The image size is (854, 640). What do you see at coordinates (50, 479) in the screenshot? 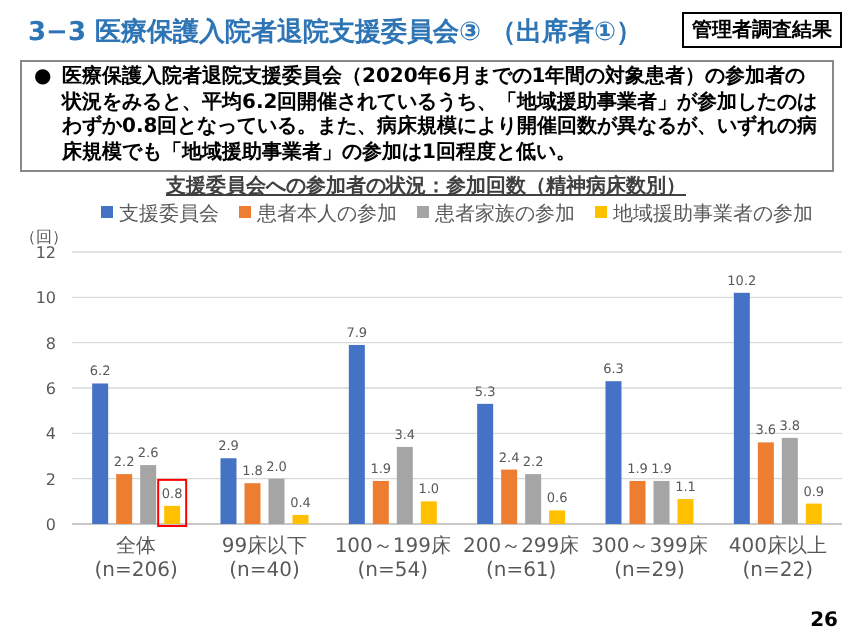
I see `y-tick-label: 2` at bounding box center [50, 479].